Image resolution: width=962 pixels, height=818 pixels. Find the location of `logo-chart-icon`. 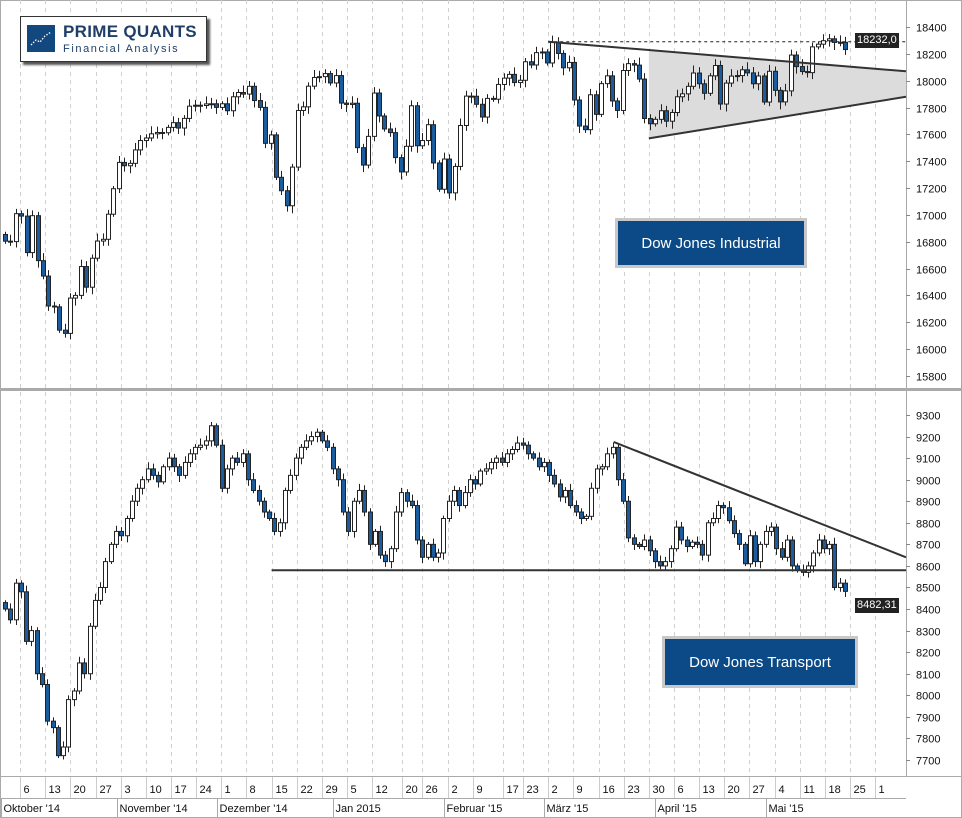

logo-chart-icon is located at coordinates (41, 38).